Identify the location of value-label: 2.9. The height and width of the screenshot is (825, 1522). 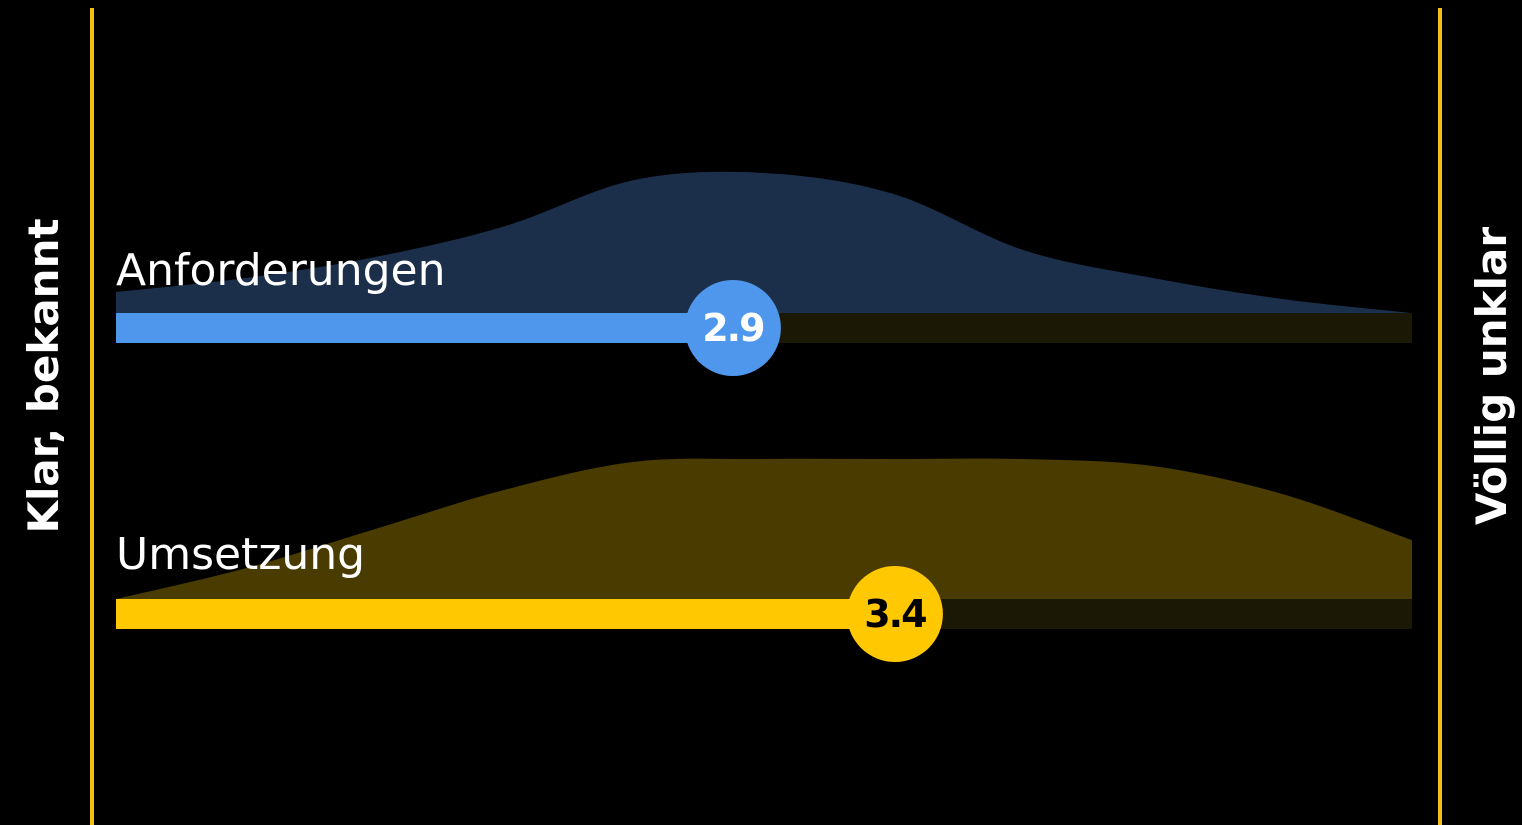
(733, 328).